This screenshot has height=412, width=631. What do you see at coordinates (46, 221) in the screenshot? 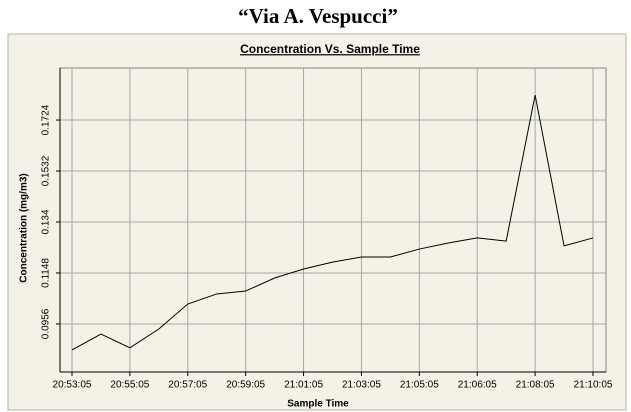
I see `y-tick-label: 0.134` at bounding box center [46, 221].